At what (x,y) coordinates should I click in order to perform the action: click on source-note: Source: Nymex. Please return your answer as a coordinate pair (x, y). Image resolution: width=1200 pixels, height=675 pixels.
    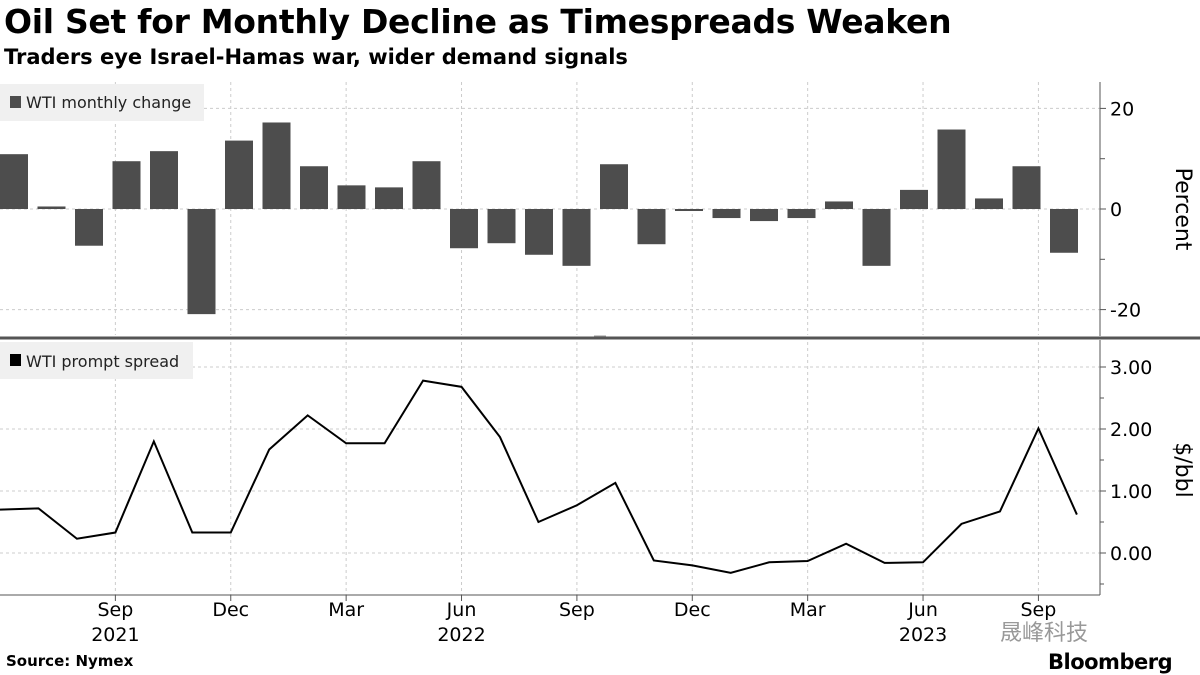
    Looking at the image, I should click on (70, 661).